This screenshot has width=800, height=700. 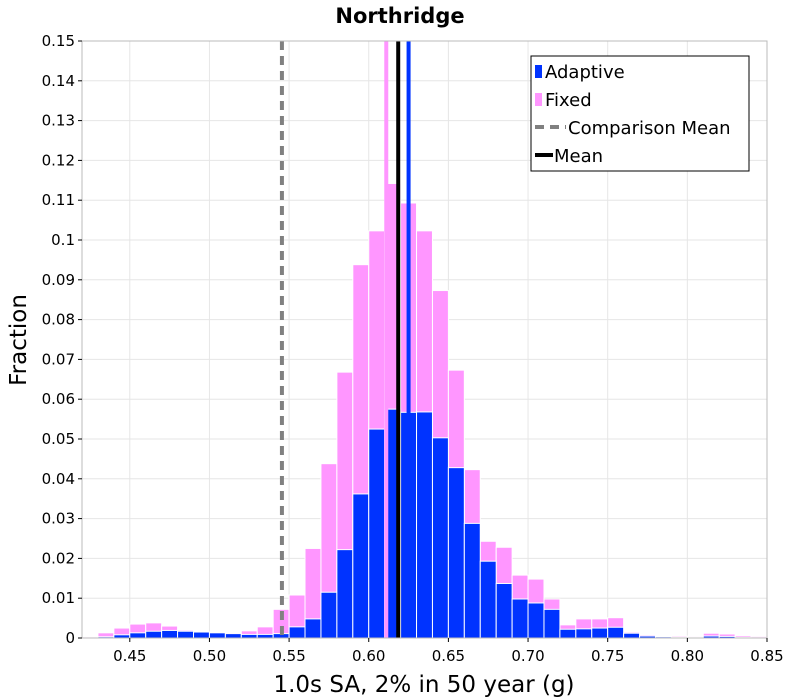 What do you see at coordinates (578, 156) in the screenshot?
I see `legend-label-mean: Mean` at bounding box center [578, 156].